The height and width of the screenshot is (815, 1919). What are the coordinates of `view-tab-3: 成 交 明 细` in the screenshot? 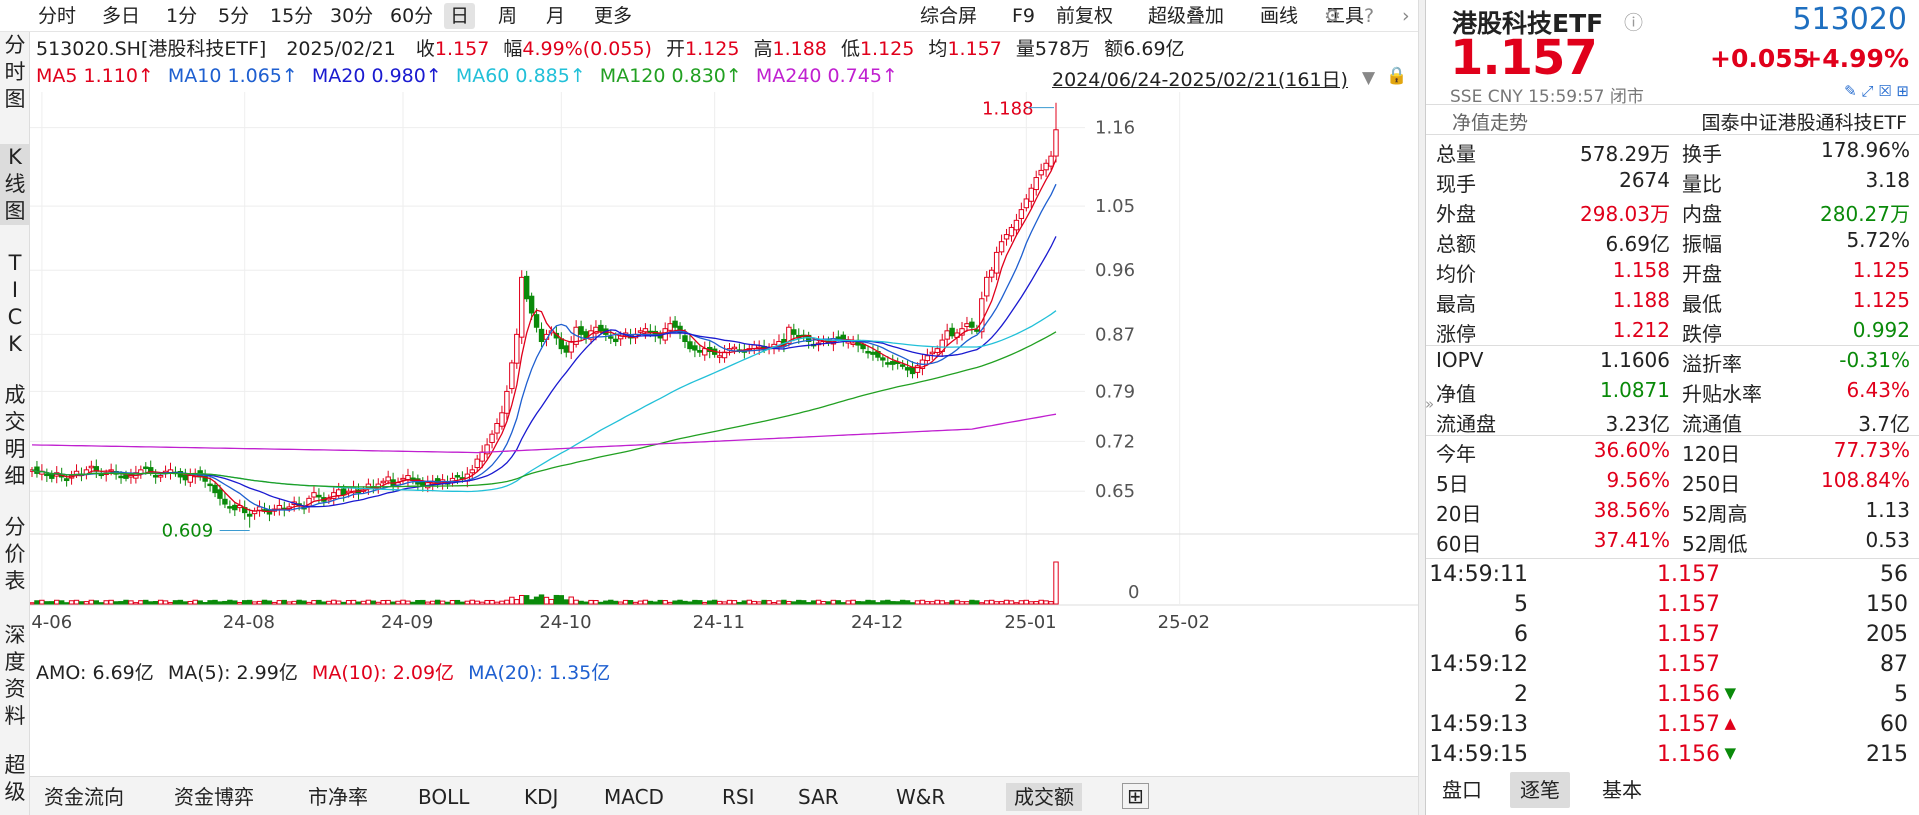 It's located at (15, 435).